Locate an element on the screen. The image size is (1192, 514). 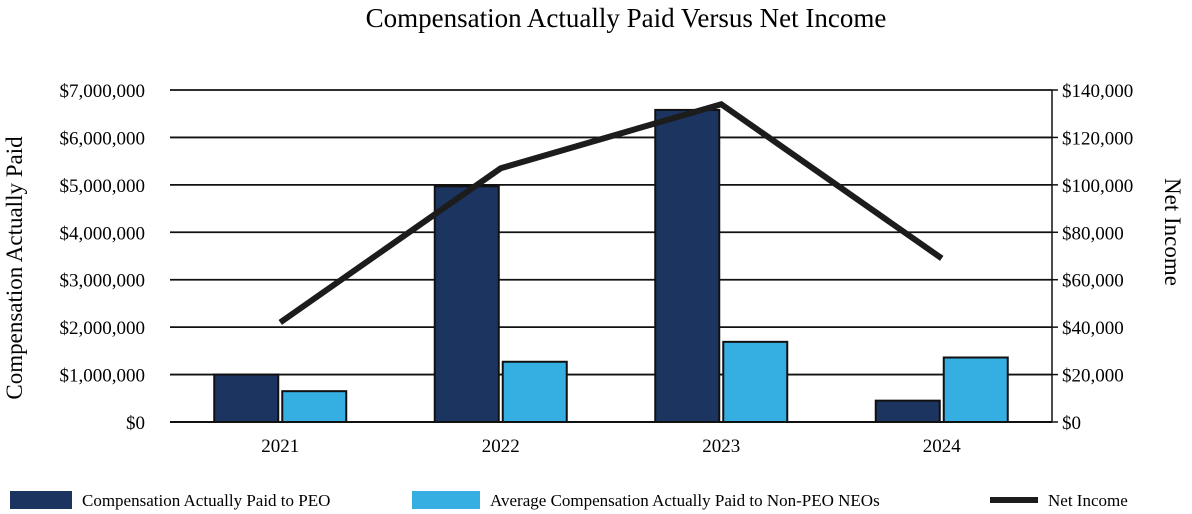
y-tick-label: $7,000,000 is located at coordinates (103, 91).